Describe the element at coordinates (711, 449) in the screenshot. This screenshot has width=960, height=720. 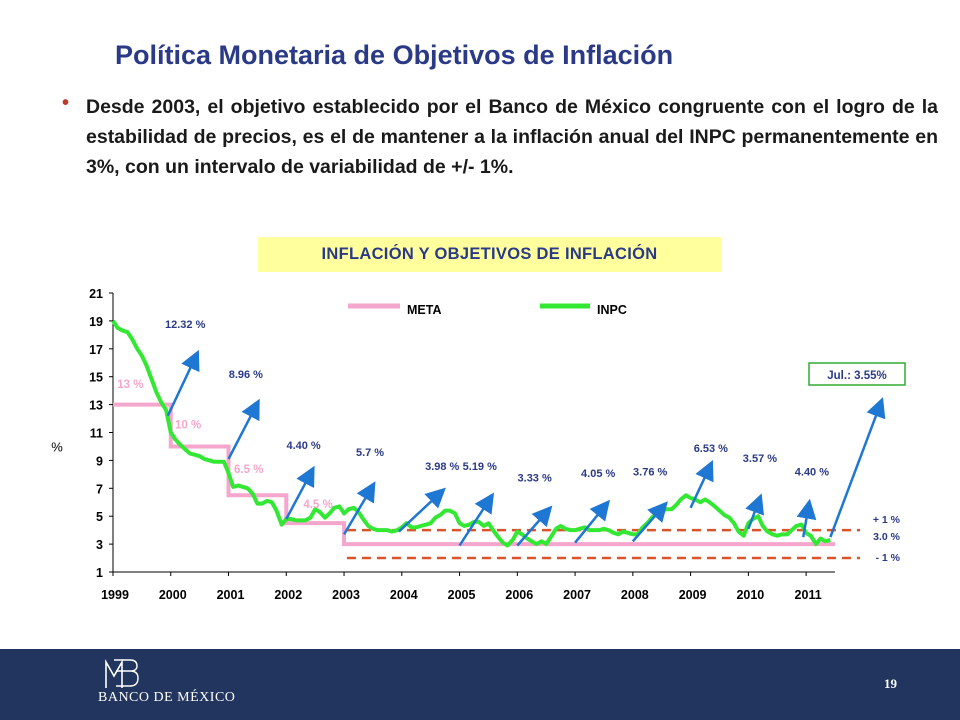
I see `forecast-label: 6.53 %` at that location.